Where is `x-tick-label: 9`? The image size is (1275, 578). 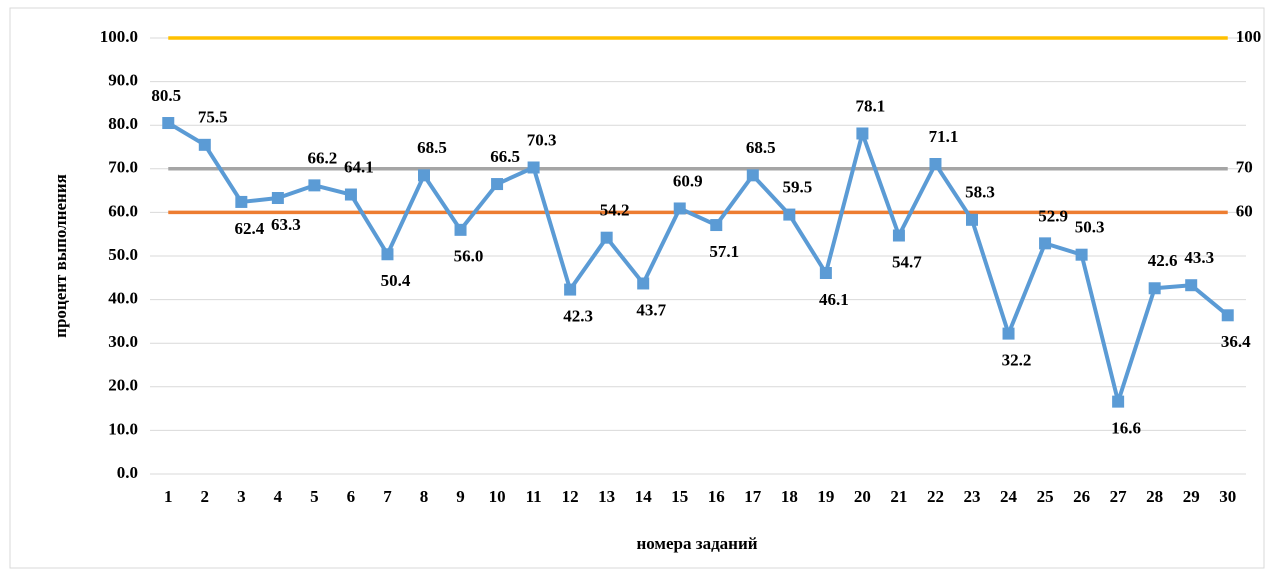
x-tick-label: 9 is located at coordinates (460, 496).